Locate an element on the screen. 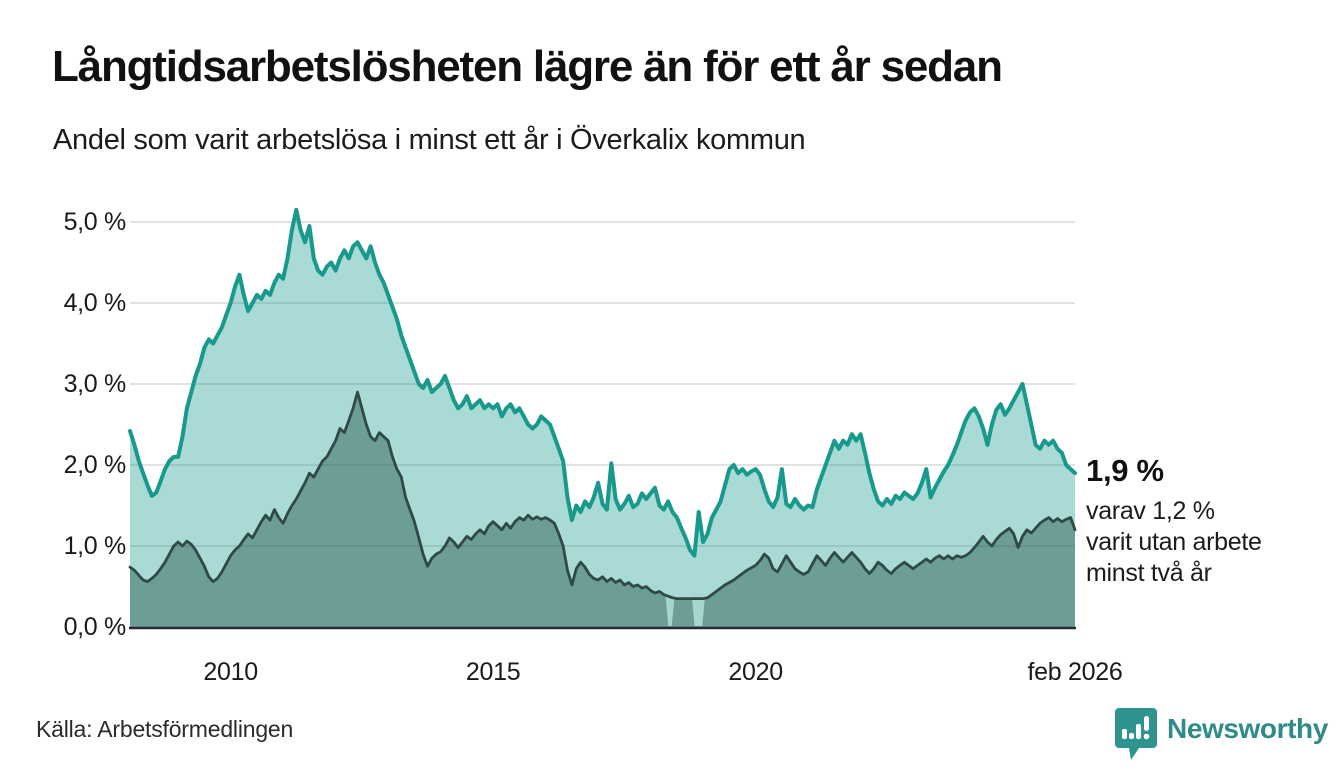 This screenshot has width=1340, height=780. y-tick-label: 3,0 % is located at coordinates (95, 384).